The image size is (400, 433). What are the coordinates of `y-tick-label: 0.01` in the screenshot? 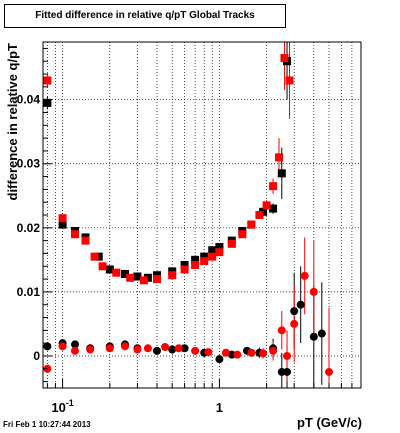 It's located at (29, 292).